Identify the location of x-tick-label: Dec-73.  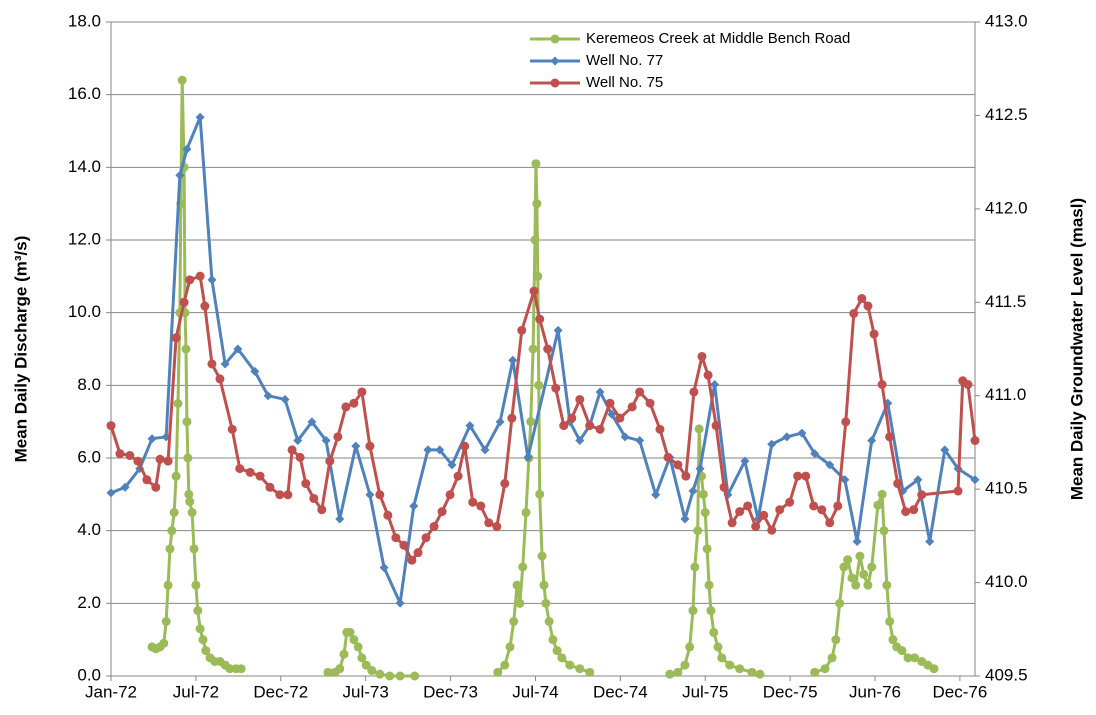
(450, 691).